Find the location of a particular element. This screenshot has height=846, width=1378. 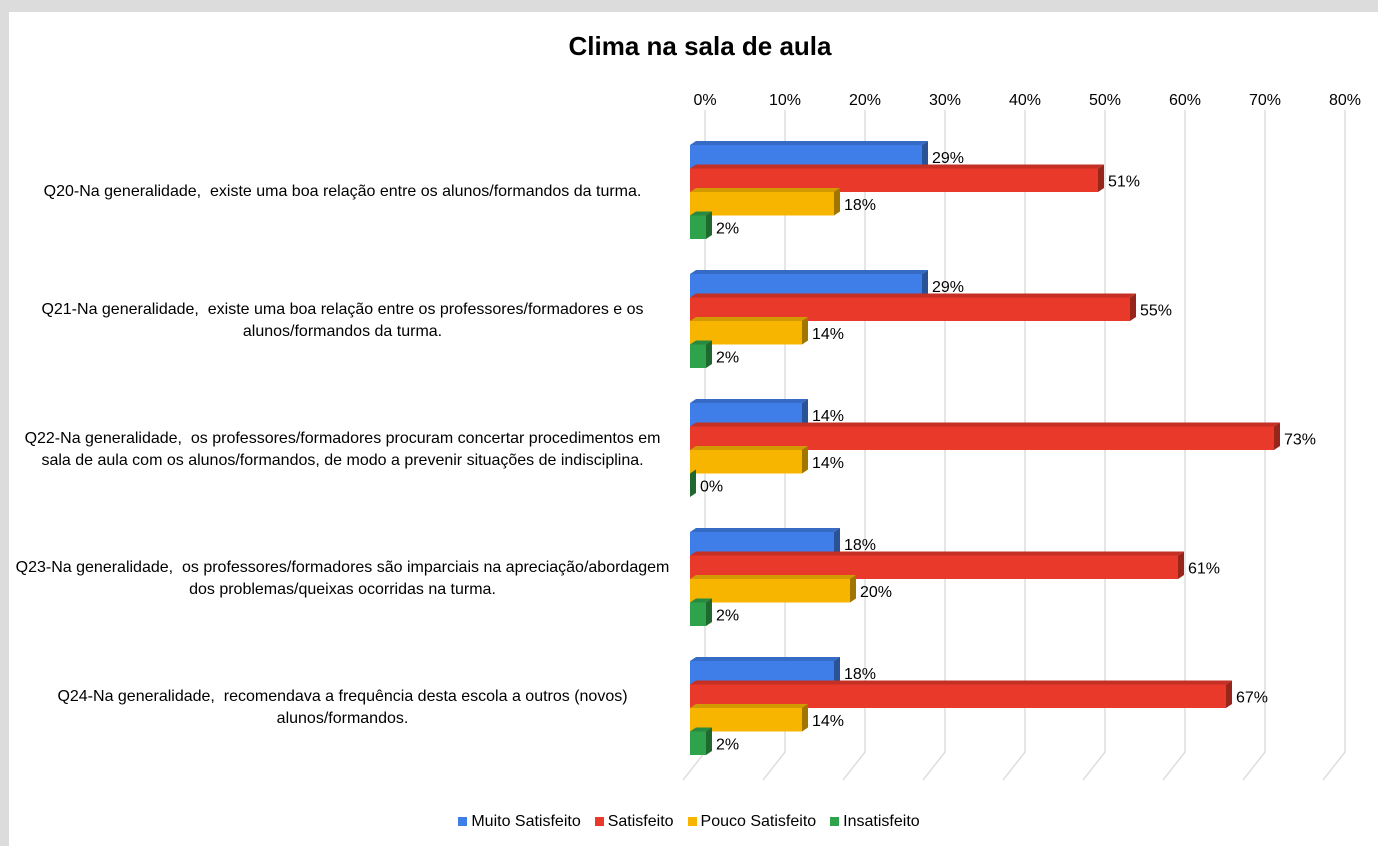

legend-label: Muito Satisfeito is located at coordinates (526, 821).